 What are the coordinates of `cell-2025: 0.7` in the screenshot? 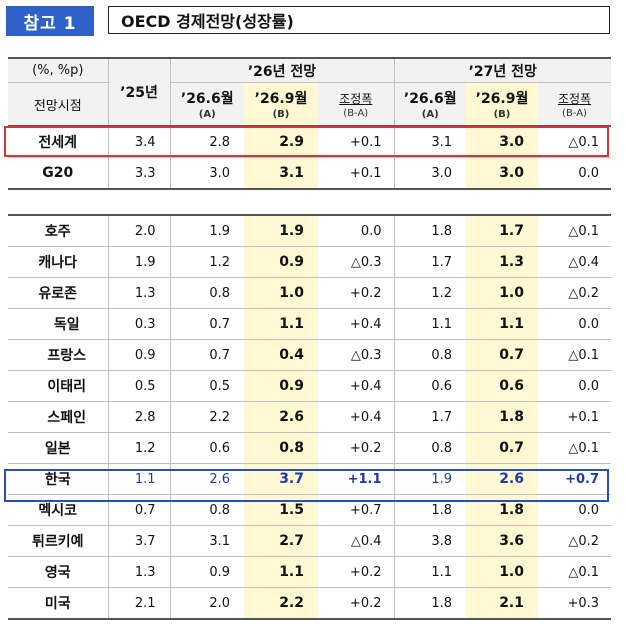 It's located at (138, 510).